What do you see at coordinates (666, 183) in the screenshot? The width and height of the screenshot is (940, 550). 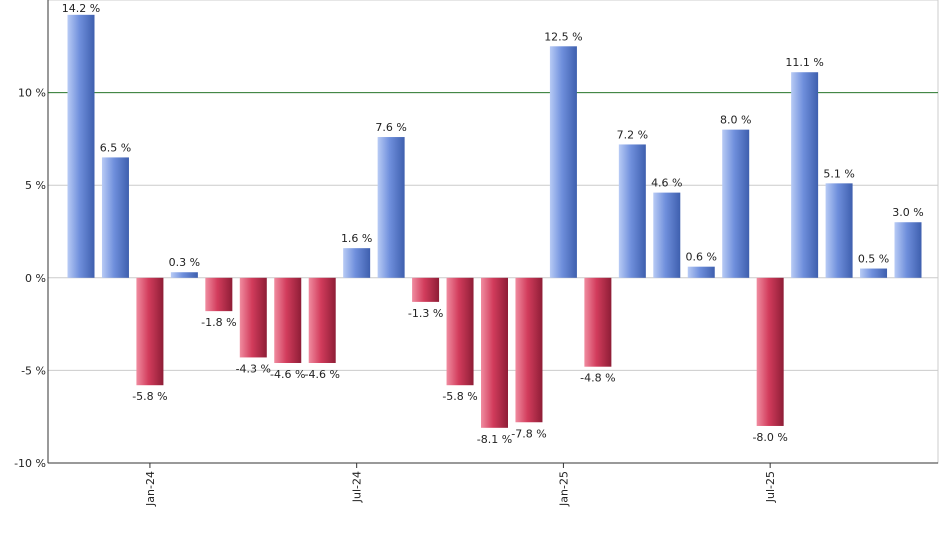 I see `value-label: 4.6 %` at bounding box center [666, 183].